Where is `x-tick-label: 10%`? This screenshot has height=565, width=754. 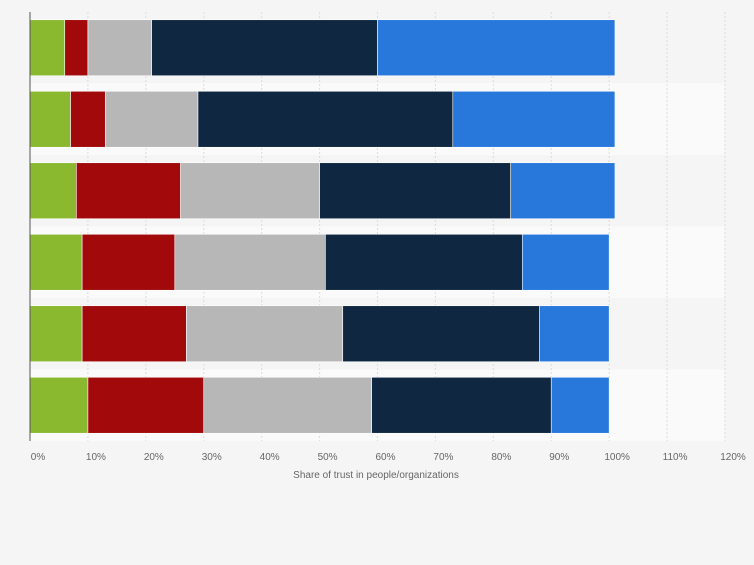 x-tick-label: 10% is located at coordinates (96, 457).